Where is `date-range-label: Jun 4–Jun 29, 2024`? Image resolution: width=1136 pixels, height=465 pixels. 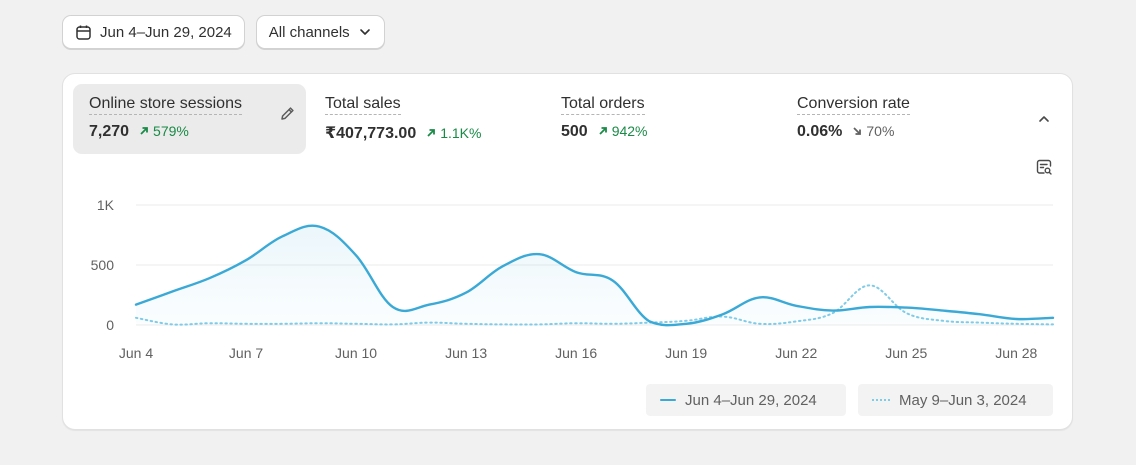
date-range-label: Jun 4–Jun 29, 2024 is located at coordinates (166, 32).